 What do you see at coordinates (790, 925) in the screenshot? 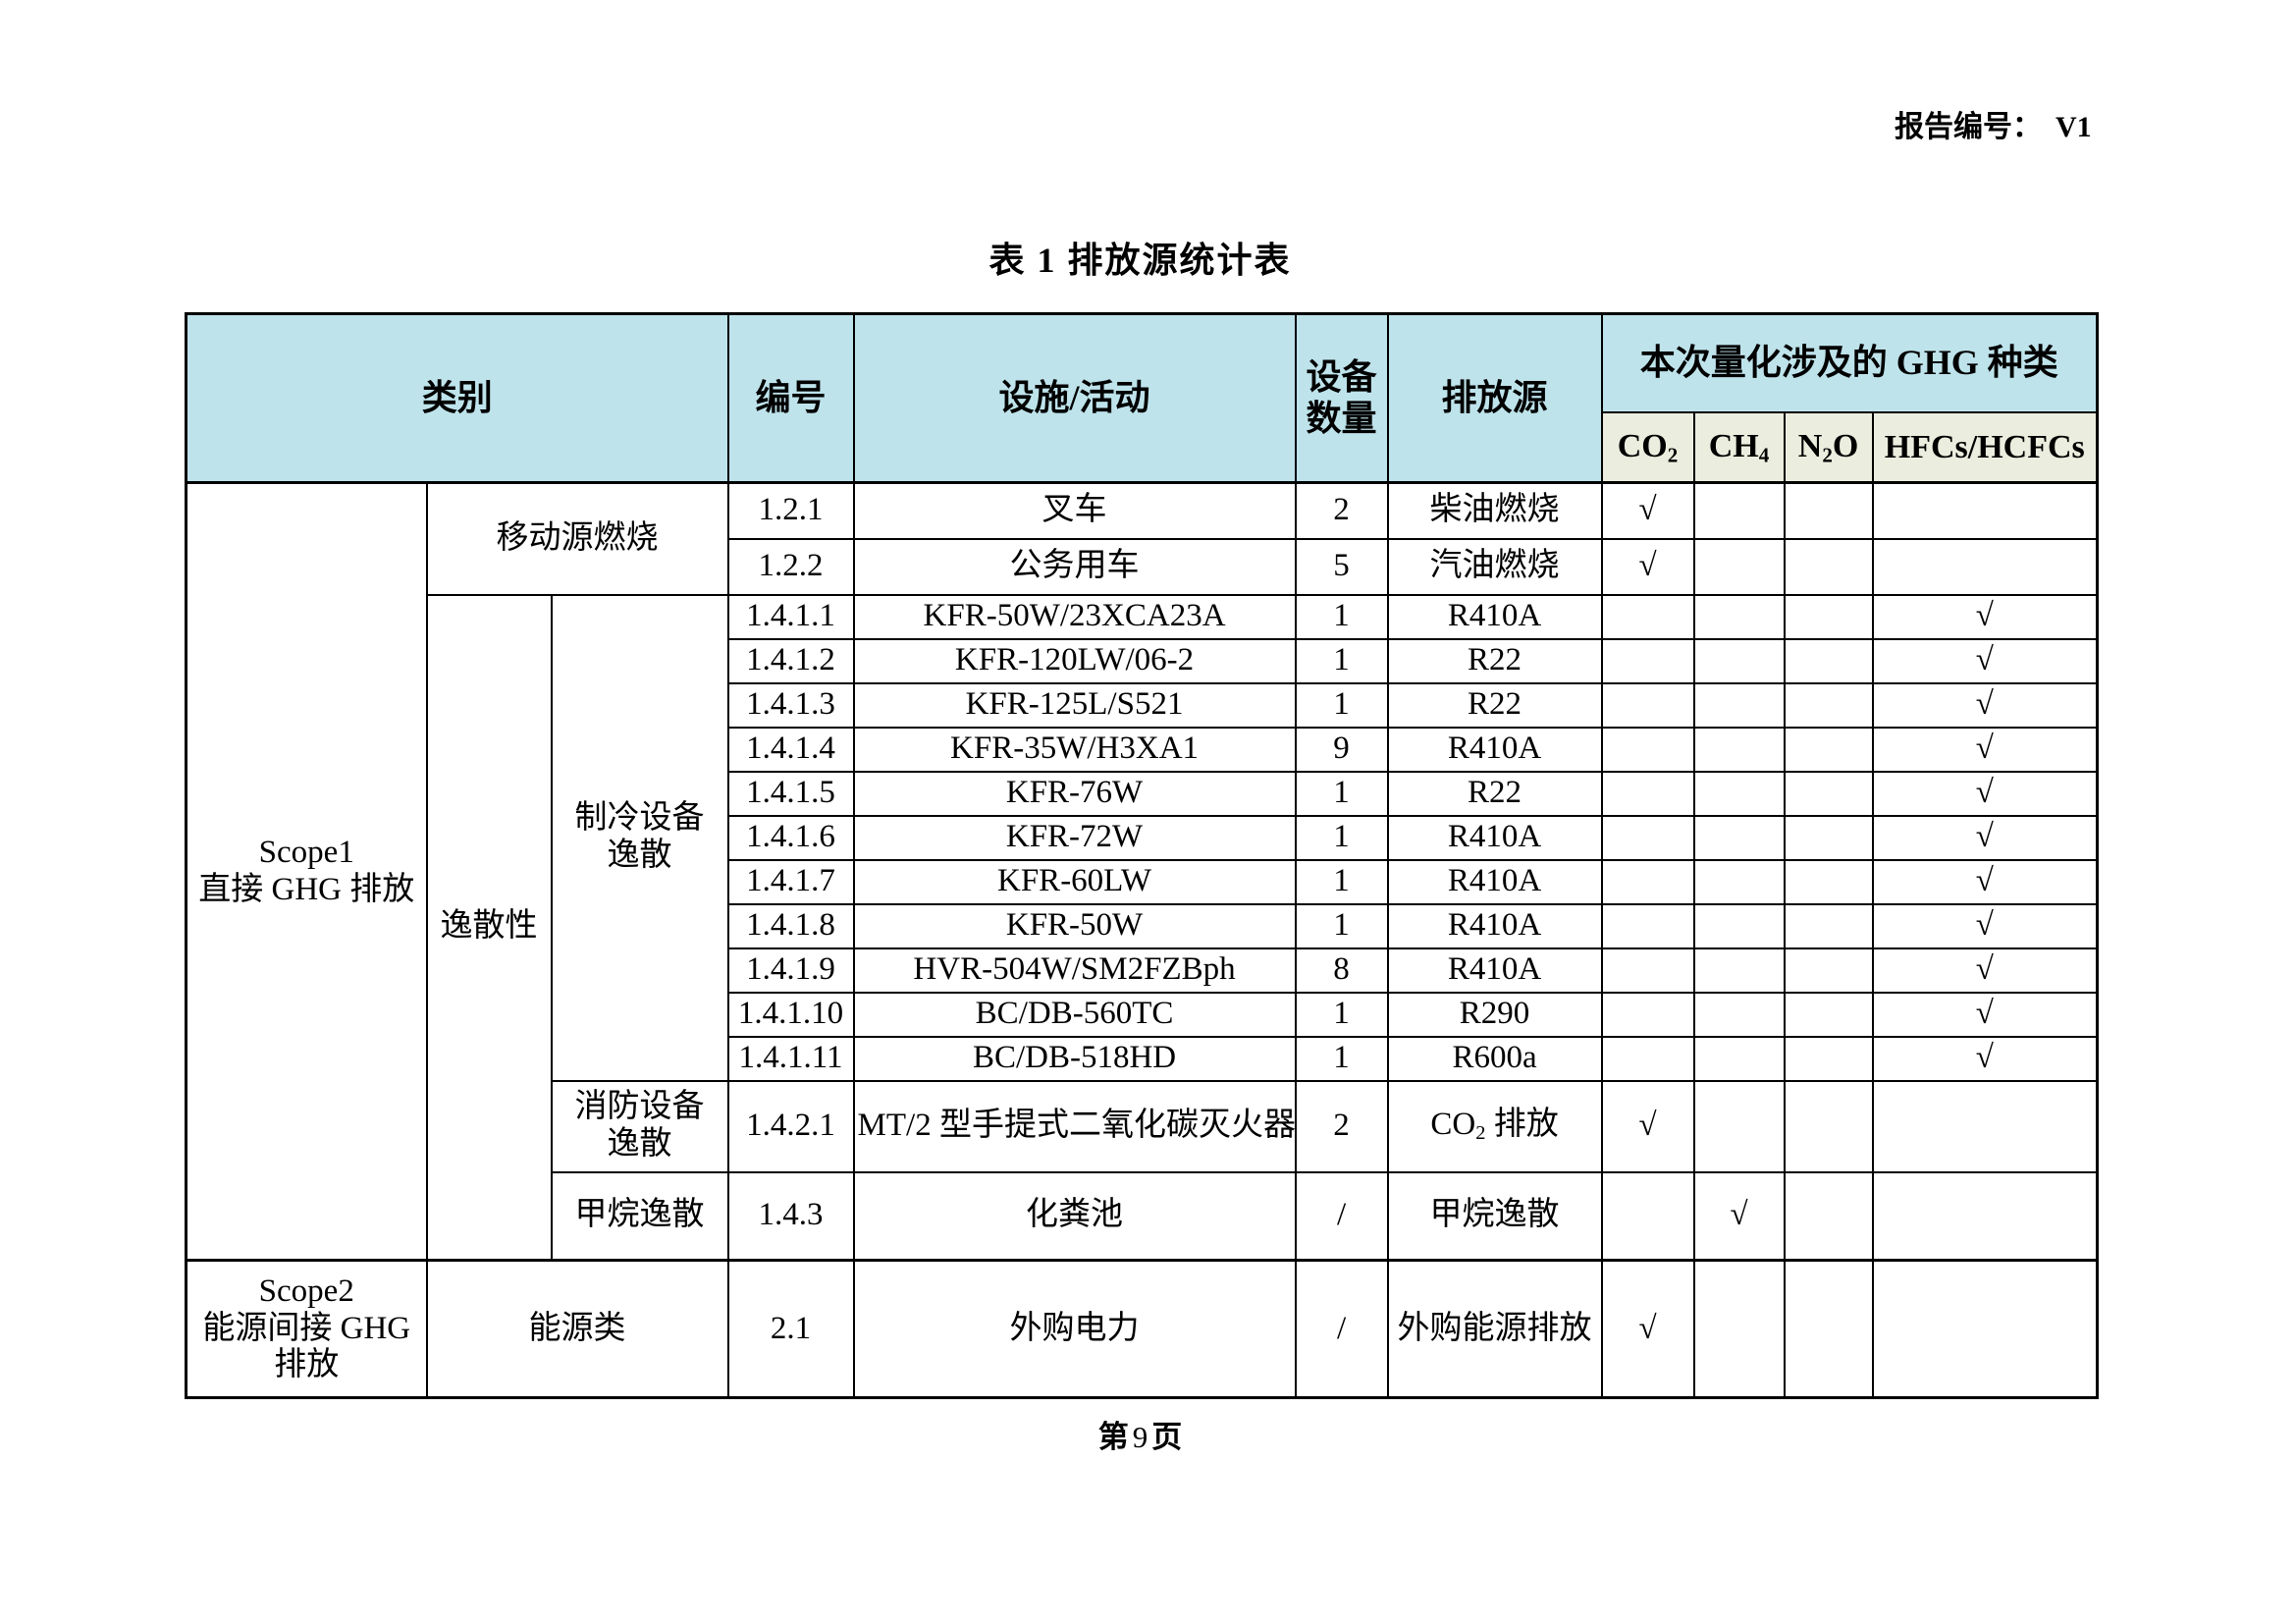
I see `cell-no: 1.4.1.8` at bounding box center [790, 925].